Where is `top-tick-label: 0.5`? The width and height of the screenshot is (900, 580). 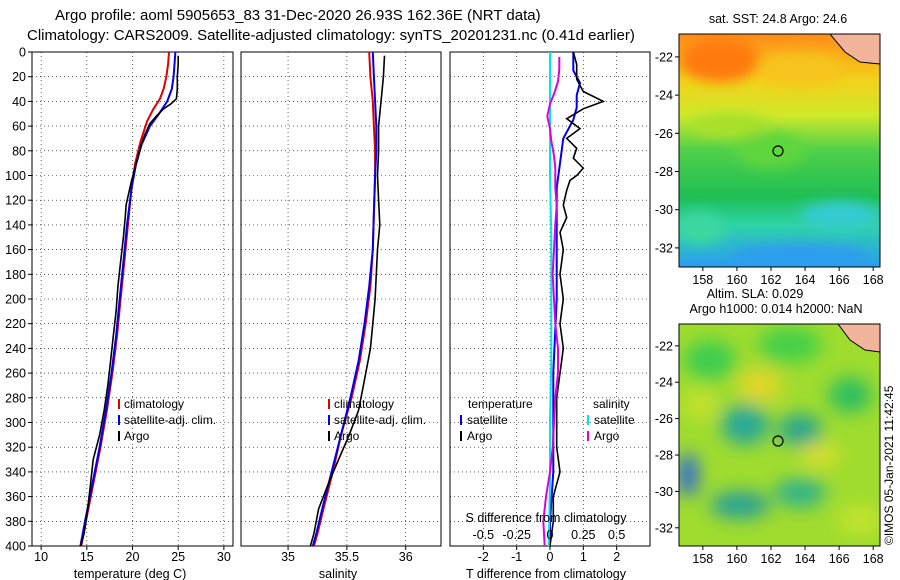
top-tick-label: 0.5 is located at coordinates (616, 535).